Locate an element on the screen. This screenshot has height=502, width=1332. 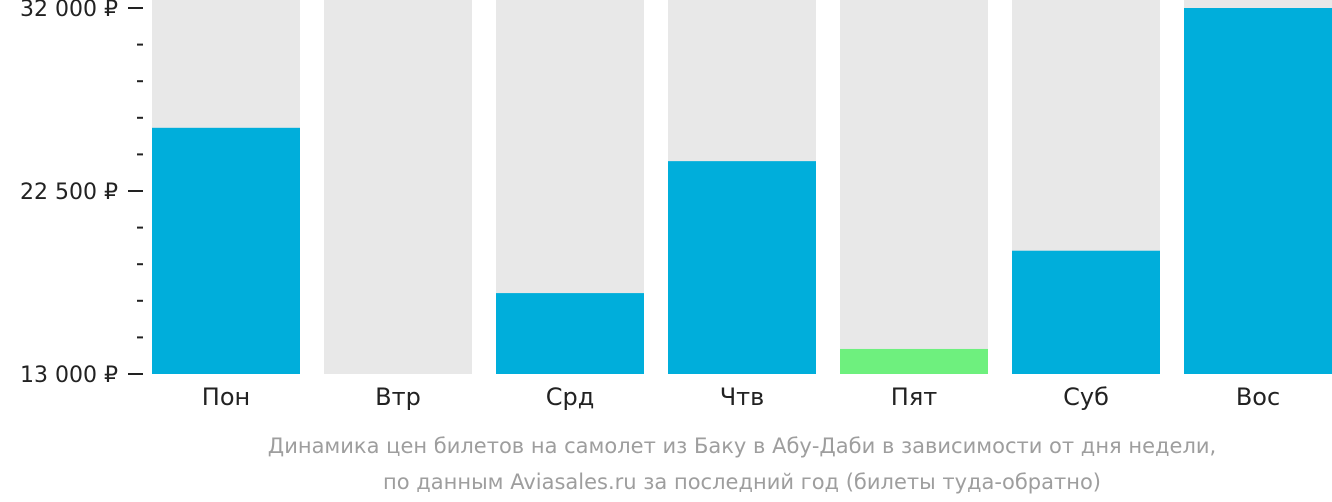
x-tick-label-2: Срд is located at coordinates (570, 397).